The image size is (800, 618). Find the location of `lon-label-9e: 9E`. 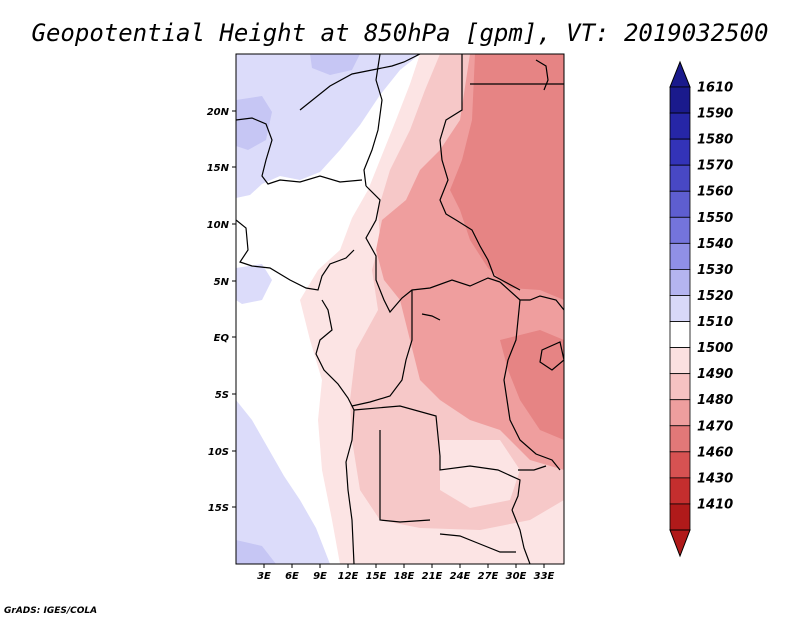

lon-label-9e: 9E is located at coordinates (320, 576).